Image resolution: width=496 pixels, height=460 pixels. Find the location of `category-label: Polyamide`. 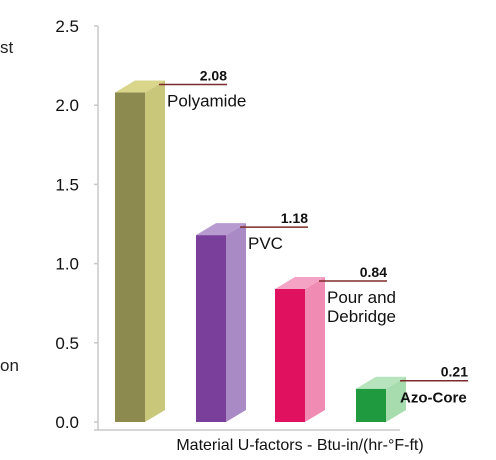

category-label: Polyamide is located at coordinates (206, 101).